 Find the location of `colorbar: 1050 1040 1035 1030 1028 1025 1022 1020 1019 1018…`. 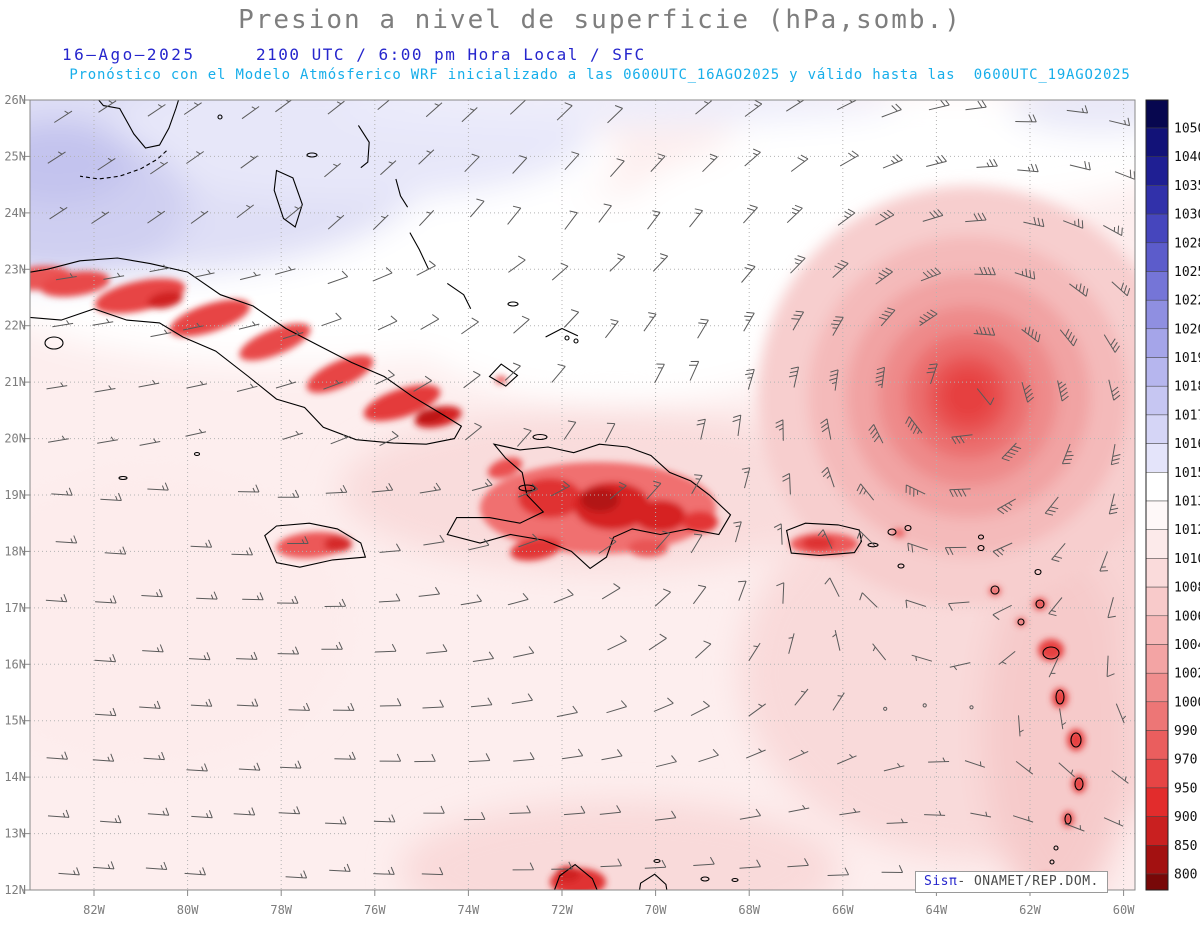

colorbar: 1050 1040 1035 1030 1028 1025 1022 1020 1019 1018… is located at coordinates (1172, 495).